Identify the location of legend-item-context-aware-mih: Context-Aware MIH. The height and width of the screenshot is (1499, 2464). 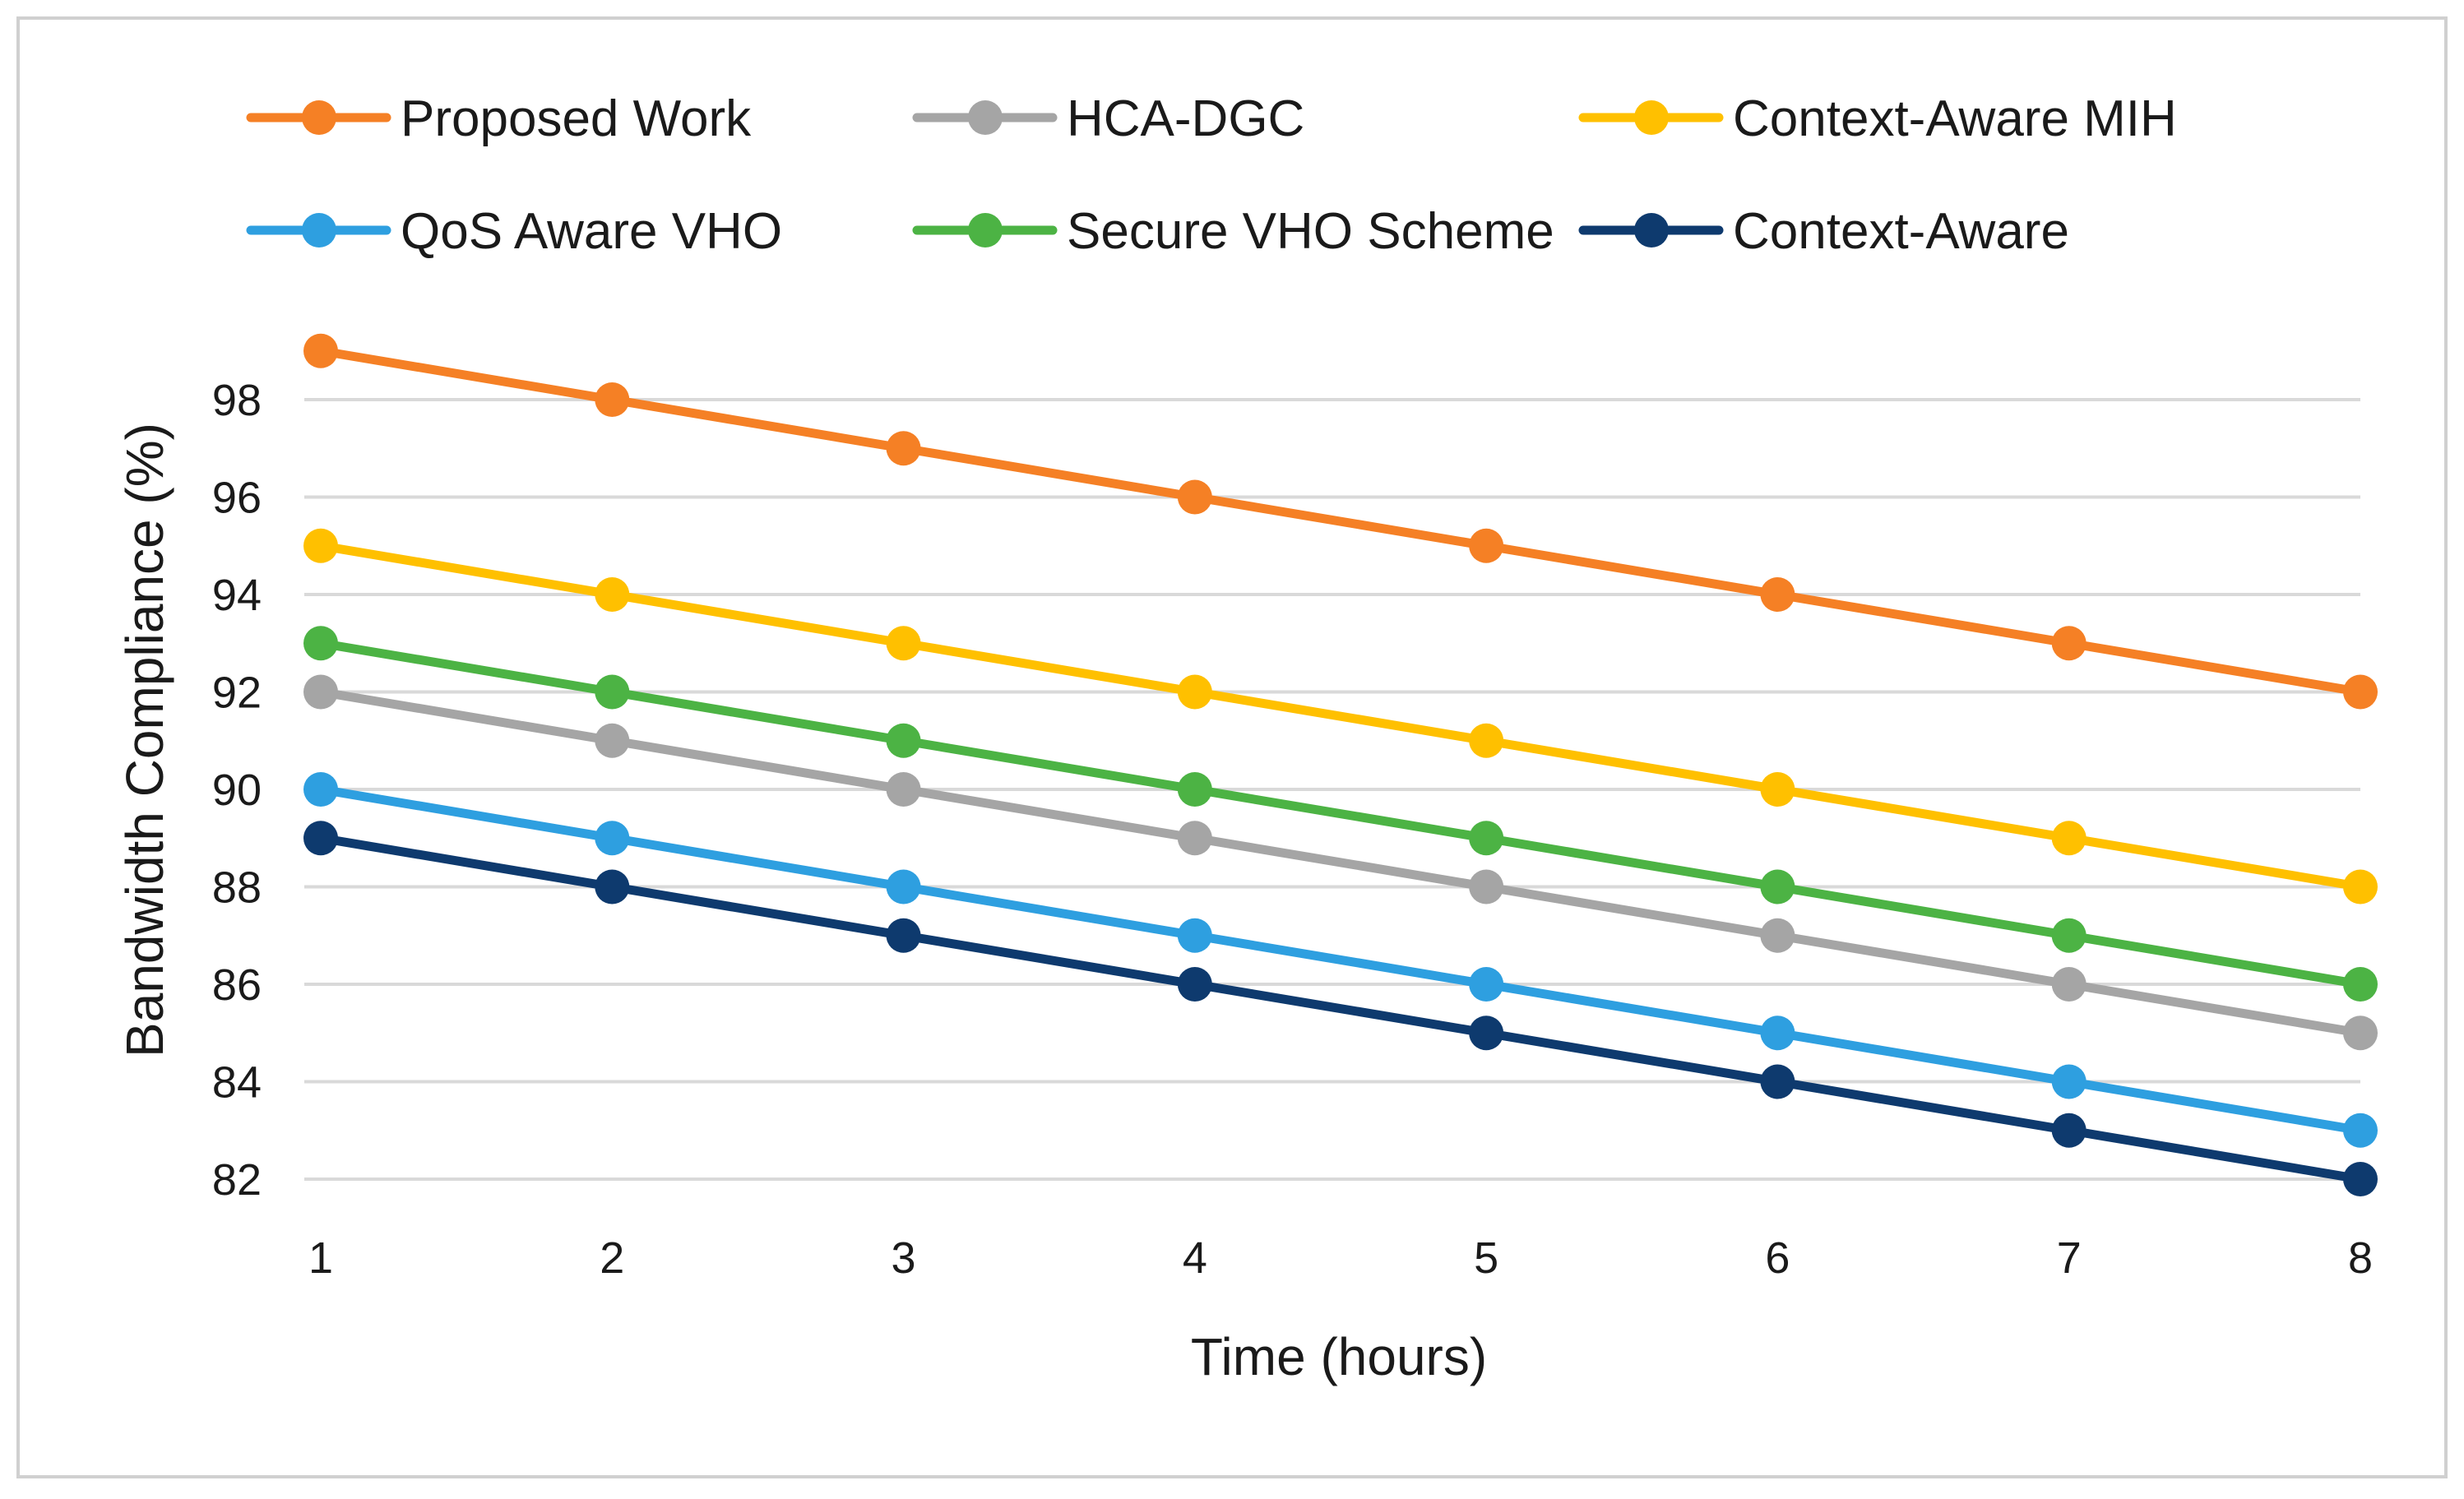
(1877, 119).